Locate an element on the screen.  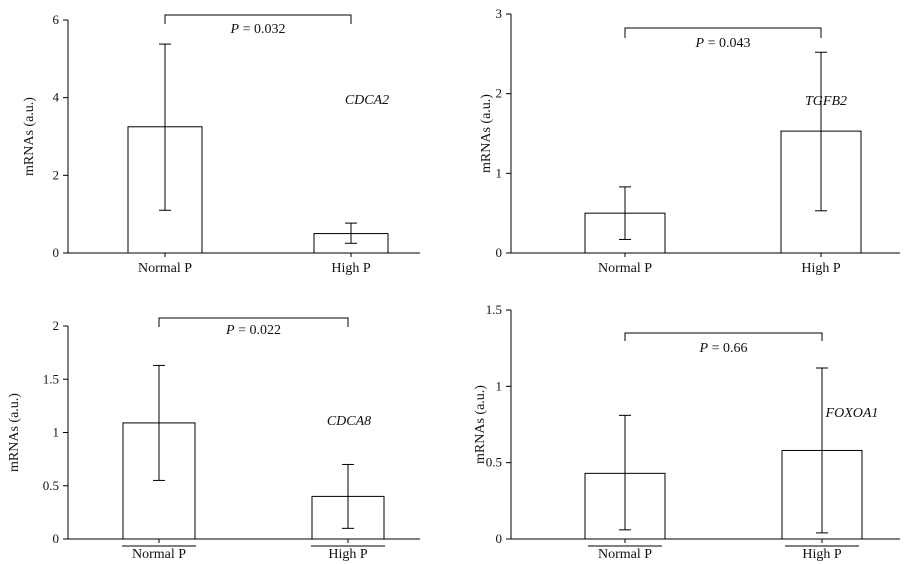
p-value-text: = 0.66 is located at coordinates (727, 348).